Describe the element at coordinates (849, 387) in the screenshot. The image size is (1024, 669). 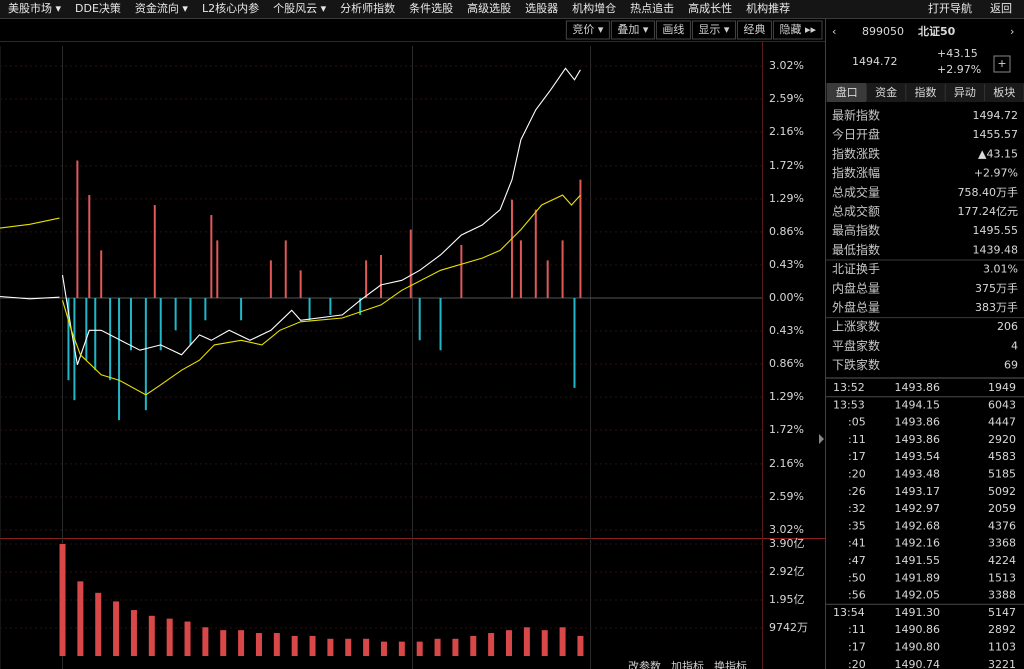
I see `trade-time: 13:52` at that location.